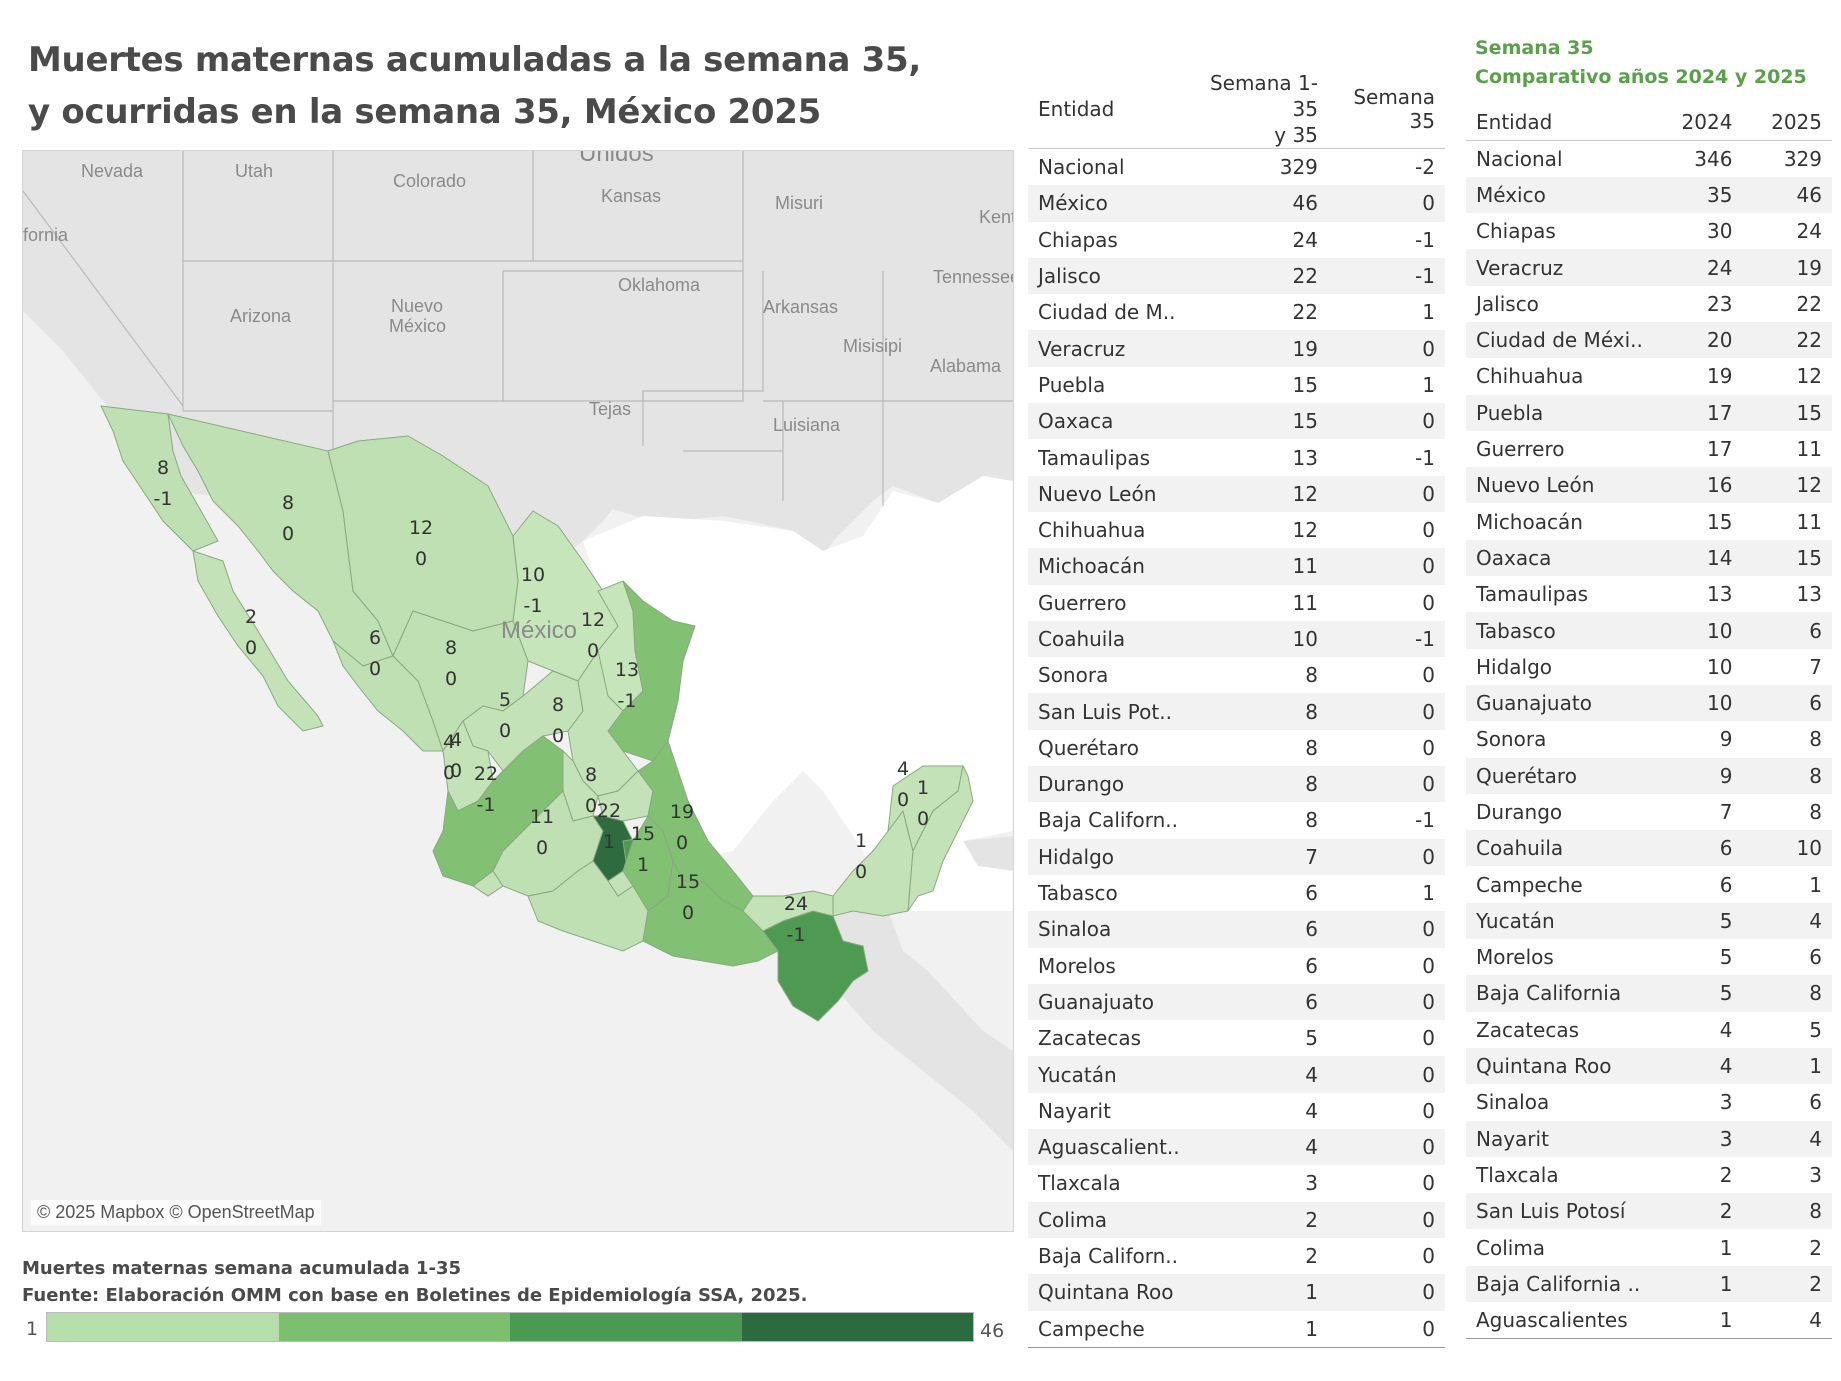  What do you see at coordinates (1236, 203) in the screenshot?
I see `table-row: México 46 0` at bounding box center [1236, 203].